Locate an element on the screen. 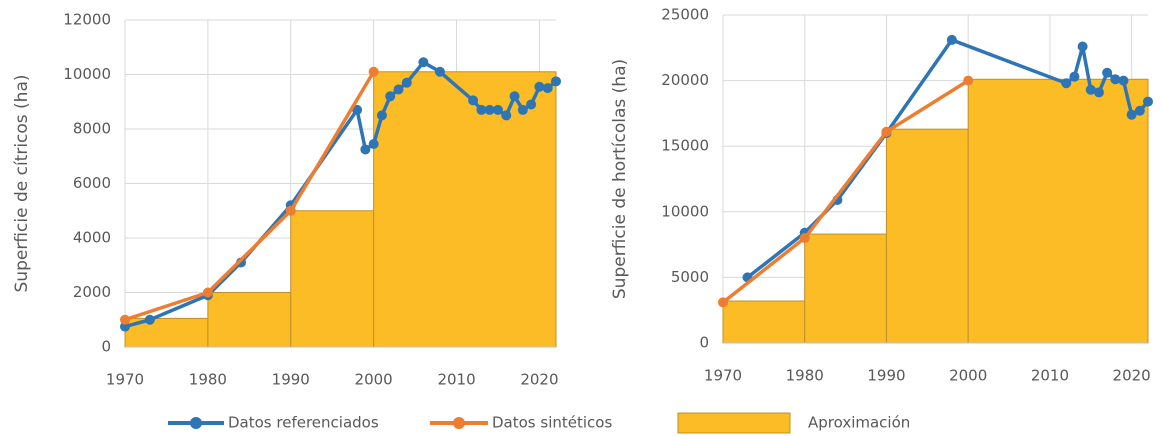  legend-label: Aproximación is located at coordinates (859, 423).